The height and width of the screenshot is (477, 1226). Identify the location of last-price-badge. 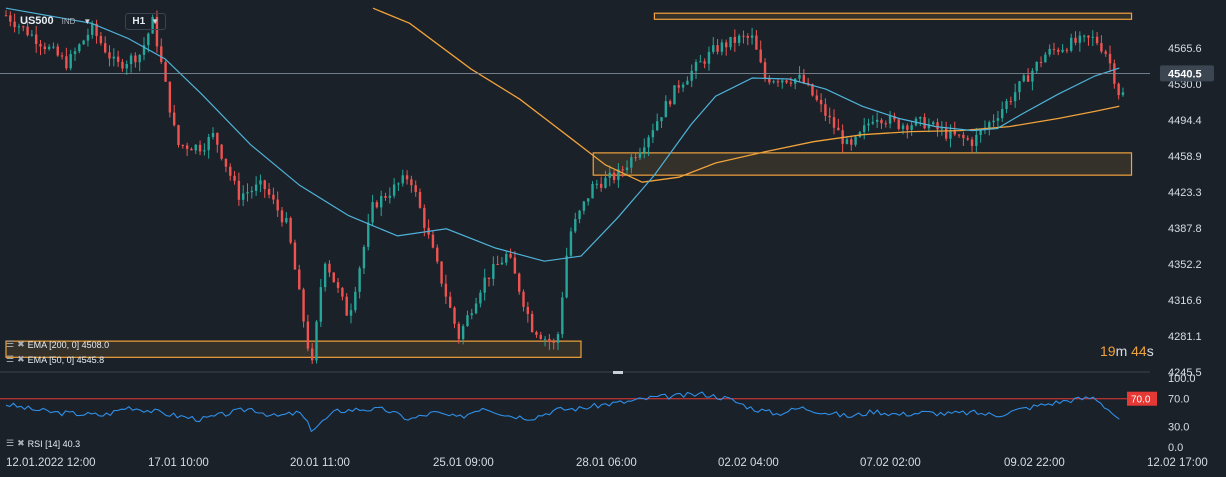
(1187, 73).